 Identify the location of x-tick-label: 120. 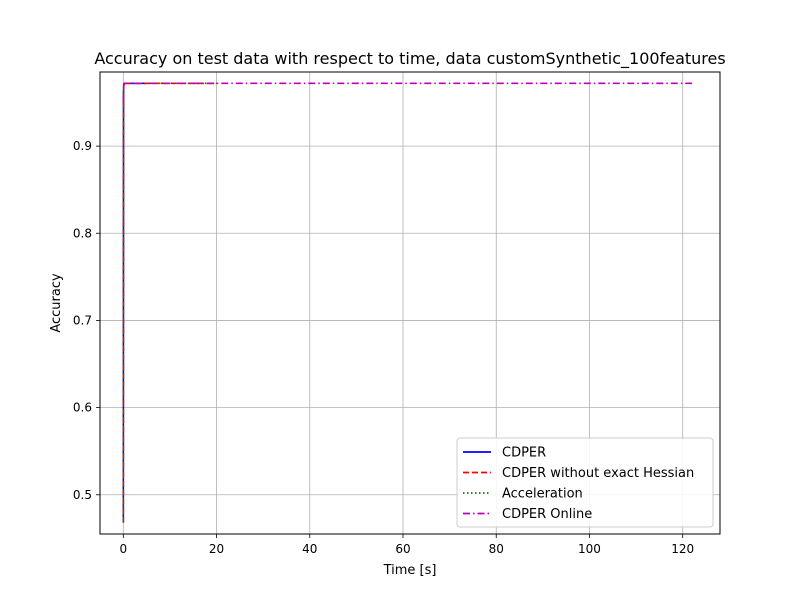
(682, 549).